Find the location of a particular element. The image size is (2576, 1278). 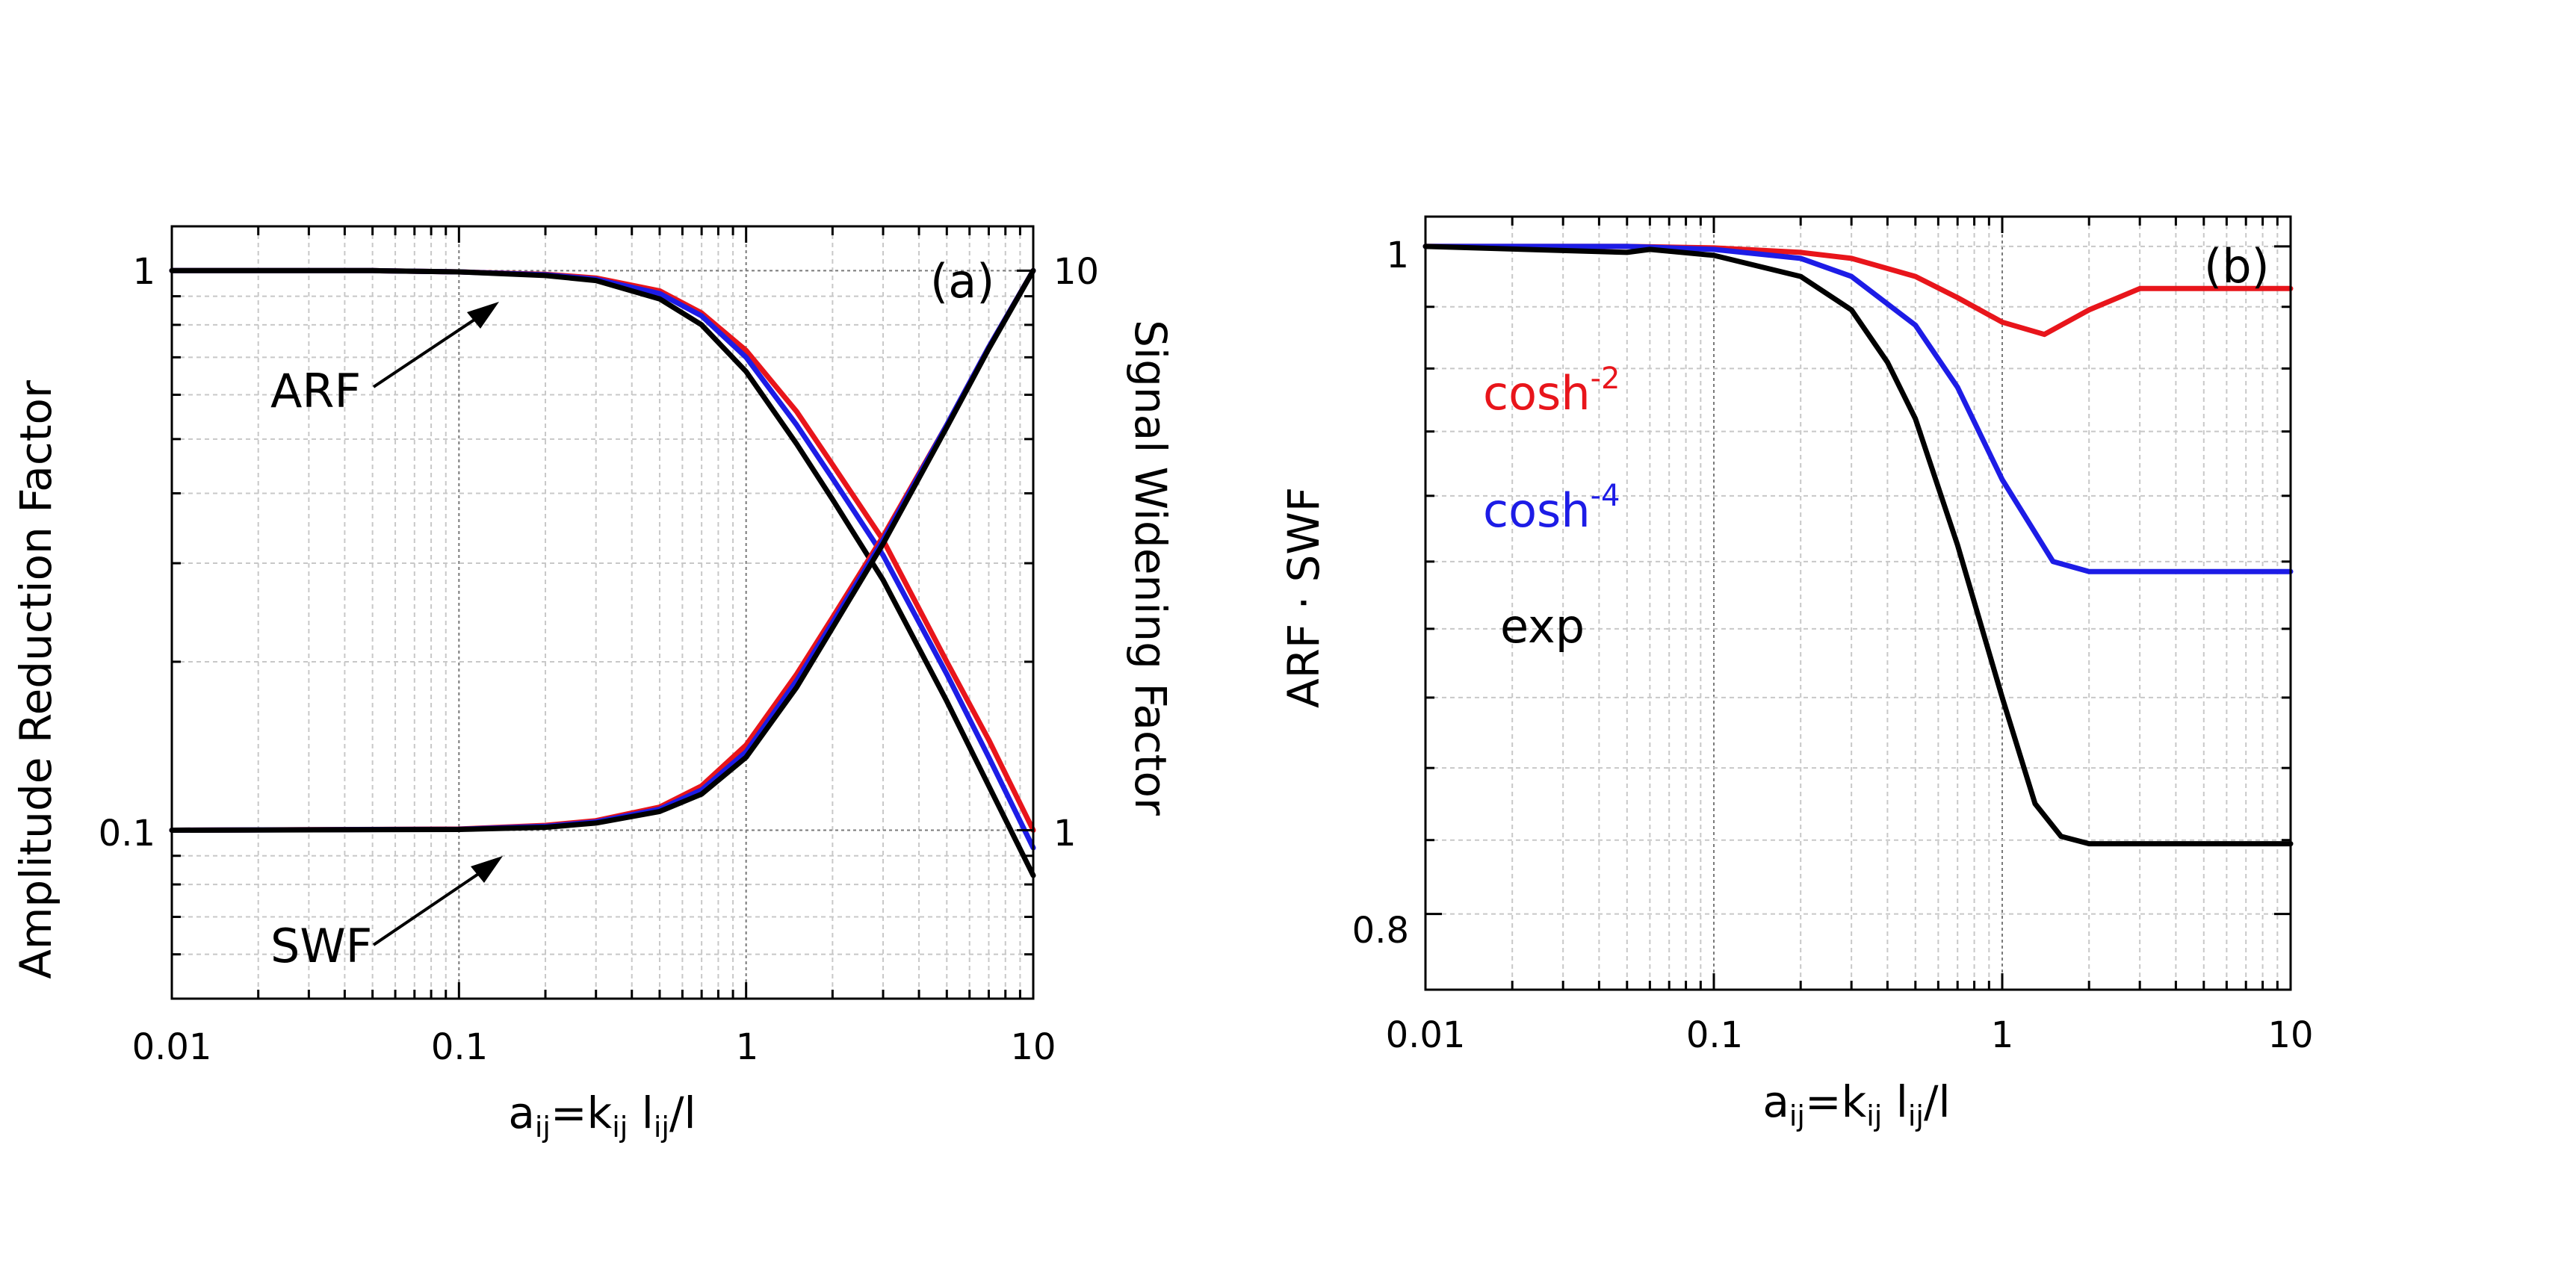

panel-a-x-label: aij=kij lij/l is located at coordinates (602, 1116).